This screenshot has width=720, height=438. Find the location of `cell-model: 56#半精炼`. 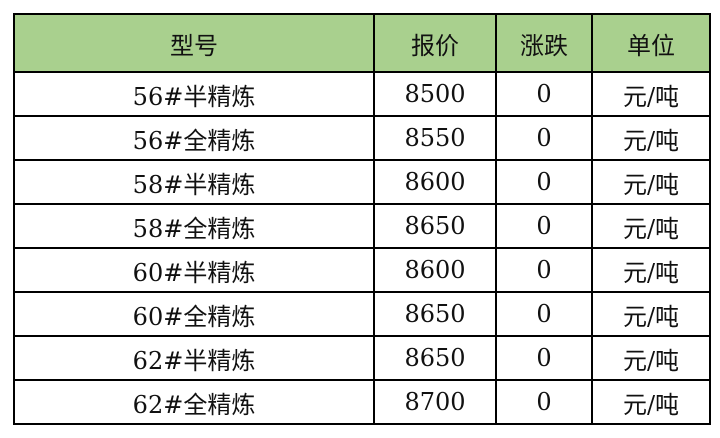

cell-model: 56#半精炼 is located at coordinates (194, 94).